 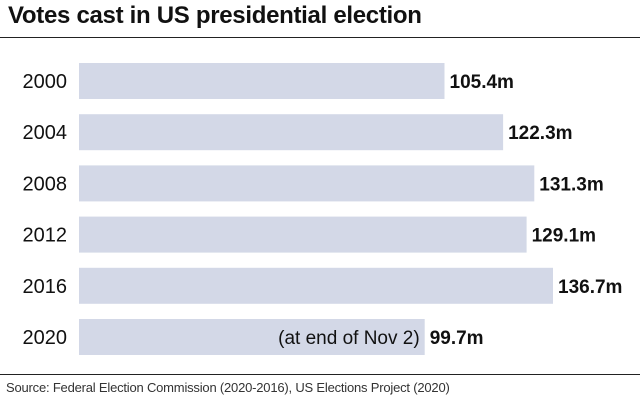 I want to click on source-divider, so click(x=320, y=374).